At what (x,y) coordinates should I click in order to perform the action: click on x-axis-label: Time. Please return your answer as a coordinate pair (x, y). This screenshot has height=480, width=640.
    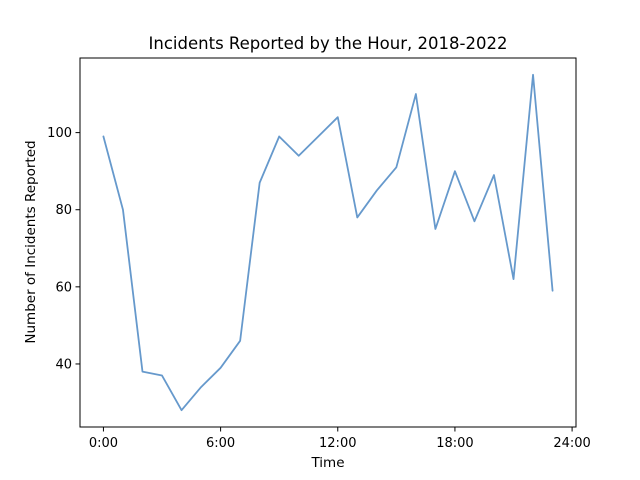
    Looking at the image, I should click on (327, 463).